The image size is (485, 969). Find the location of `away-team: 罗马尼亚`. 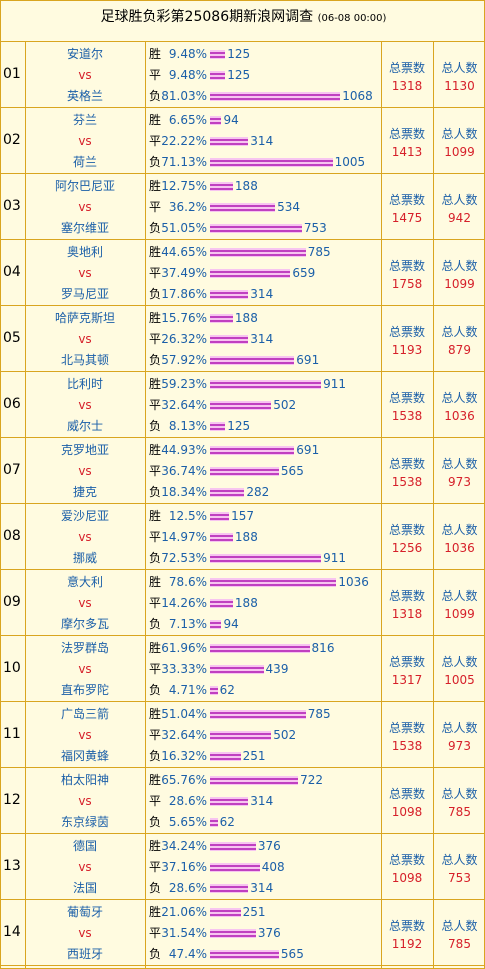

away-team: 罗马尼亚 is located at coordinates (84, 294).